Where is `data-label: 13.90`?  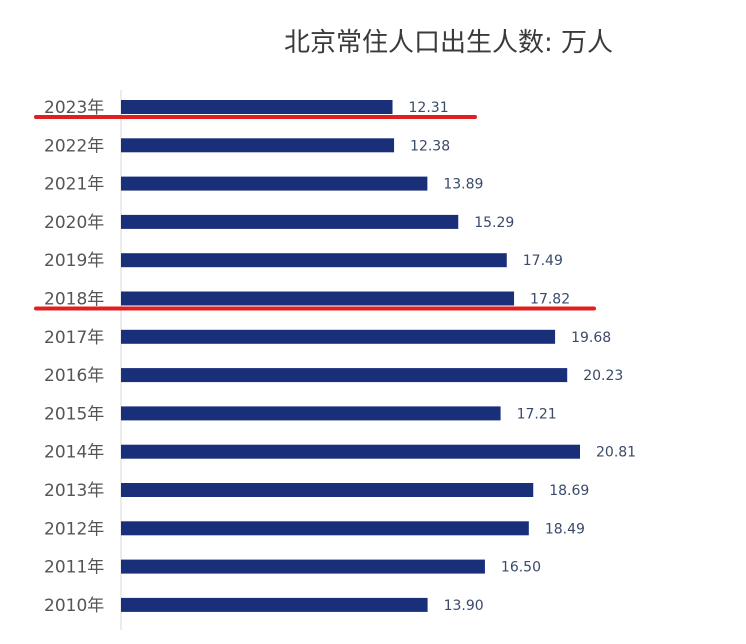 data-label: 13.90 is located at coordinates (464, 606).